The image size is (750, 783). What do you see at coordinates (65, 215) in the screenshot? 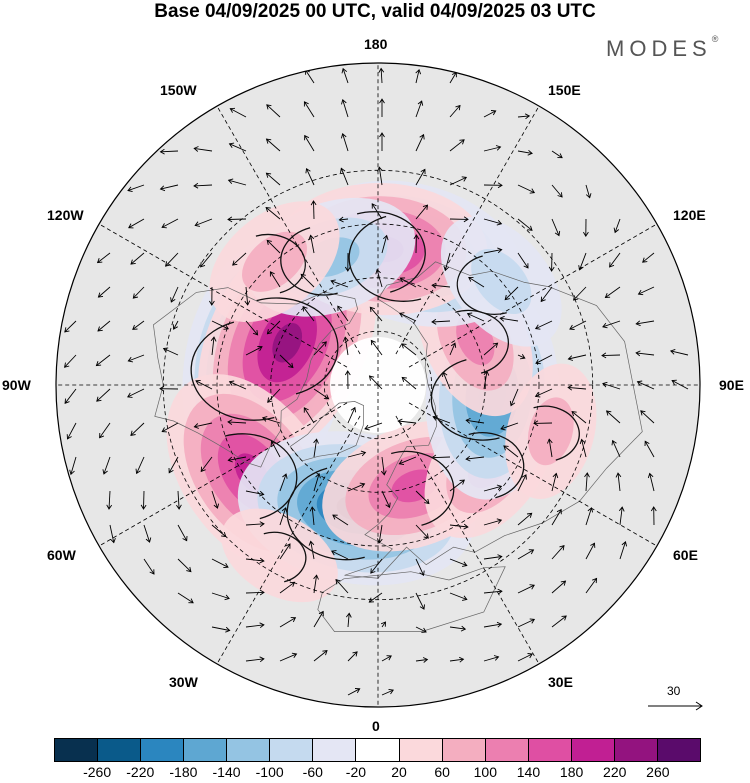
I see `lon-label-120w: 120W` at bounding box center [65, 215].